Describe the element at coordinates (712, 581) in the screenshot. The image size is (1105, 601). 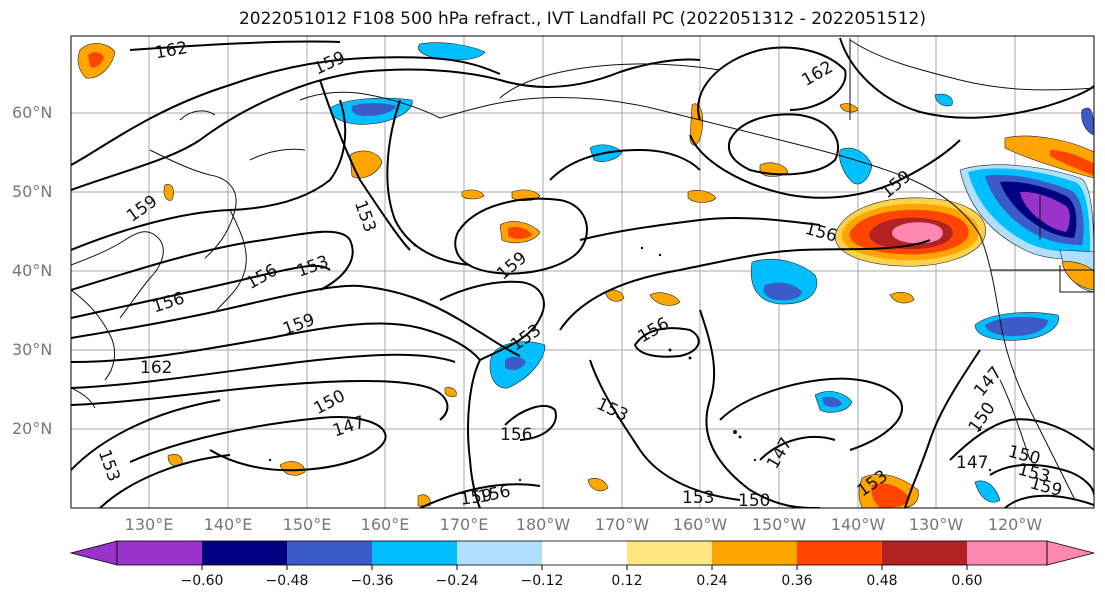
I see `colorbar-tick-label: 0.24` at that location.